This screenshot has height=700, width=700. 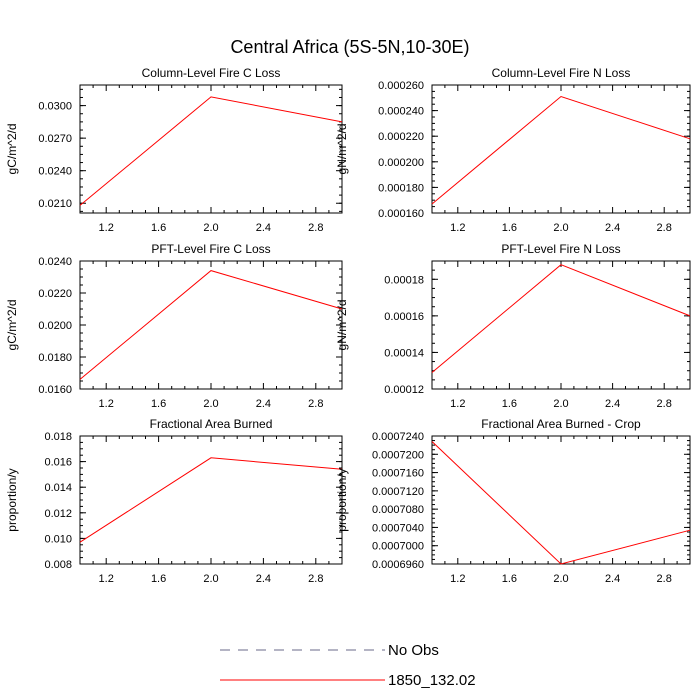 What do you see at coordinates (55, 204) in the screenshot?
I see `y-tick-label: 0.0210` at bounding box center [55, 204].